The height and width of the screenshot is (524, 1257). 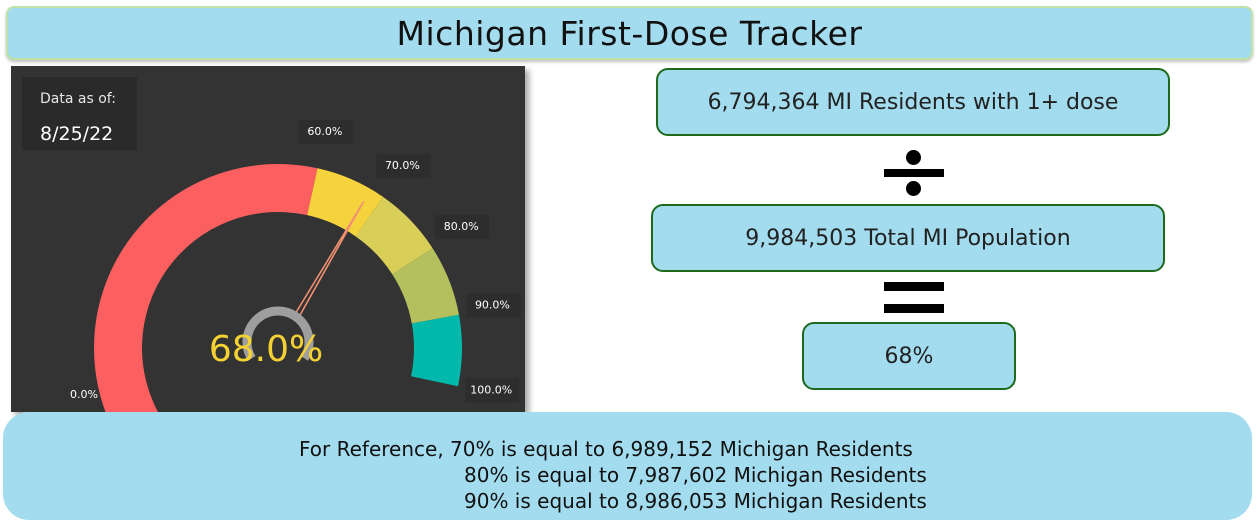 I want to click on denominator-text: 9,984,503 Total MI Population, so click(x=908, y=238).